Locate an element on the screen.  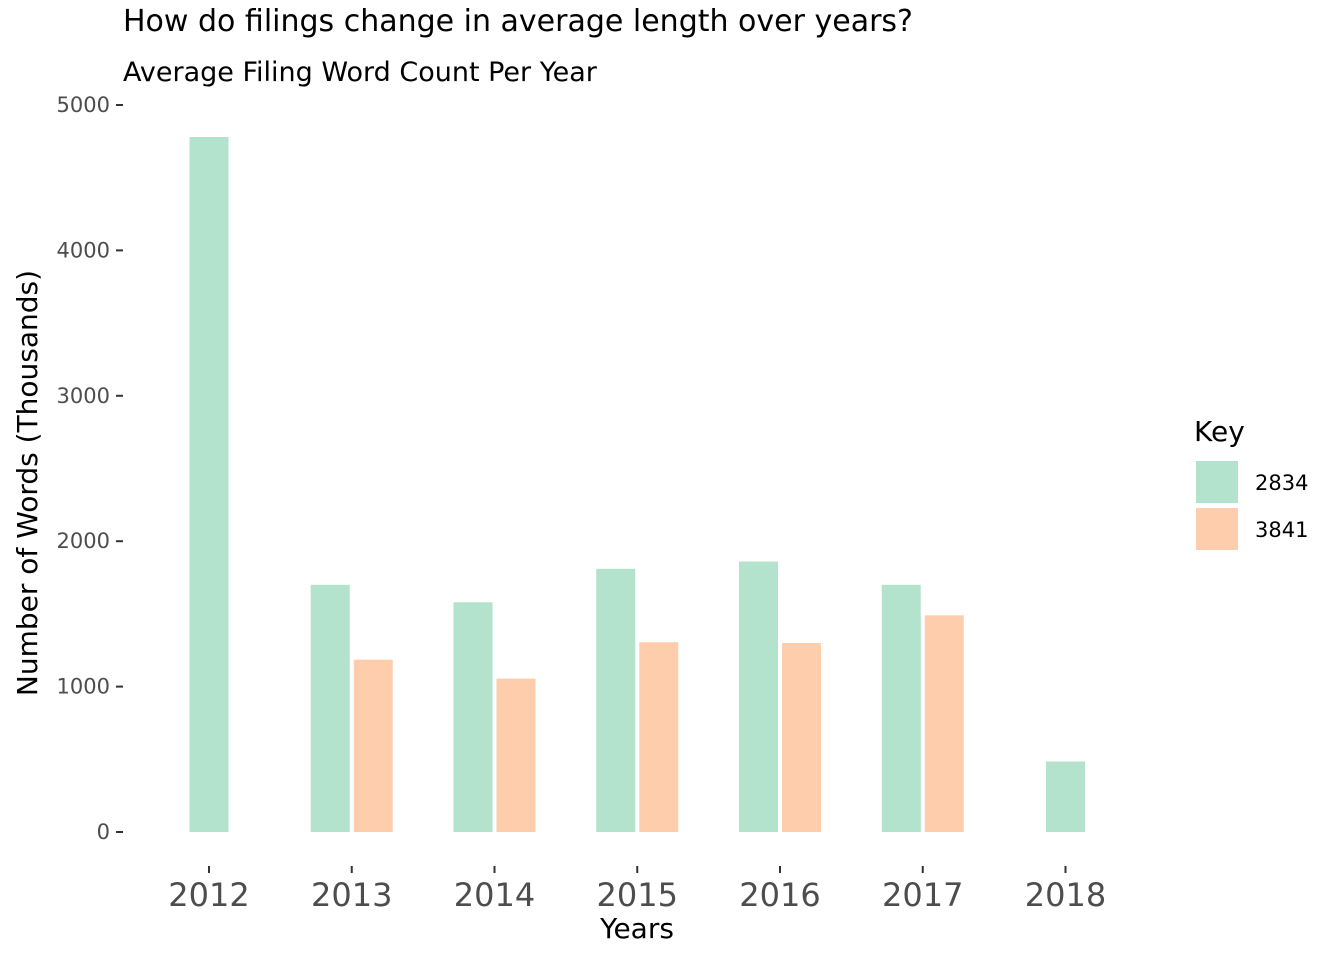
x-tick-label: 2014 is located at coordinates (494, 895).